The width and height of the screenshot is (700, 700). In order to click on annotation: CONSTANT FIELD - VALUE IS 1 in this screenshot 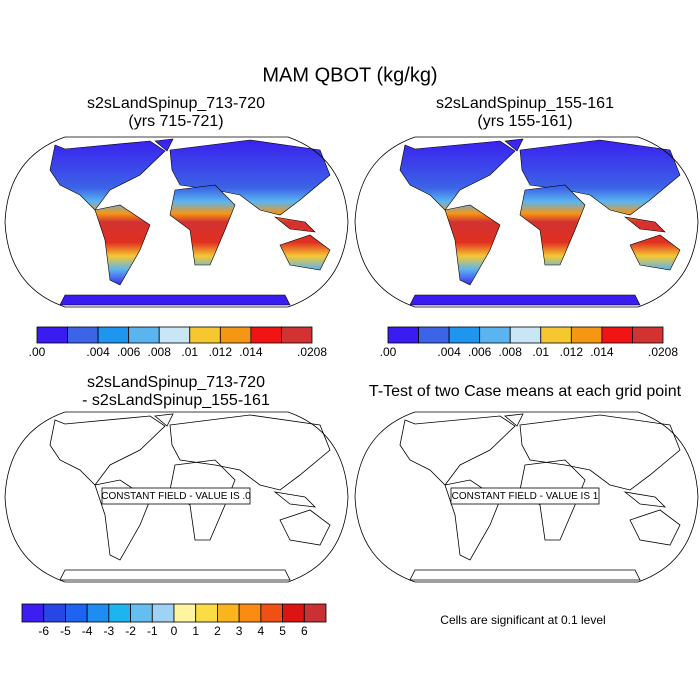, I will do `click(525, 496)`.